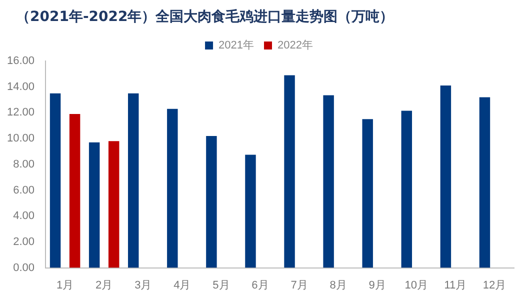 The height and width of the screenshot is (295, 522). Describe the element at coordinates (494, 285) in the screenshot. I see `x-tick-label: 12月` at that location.